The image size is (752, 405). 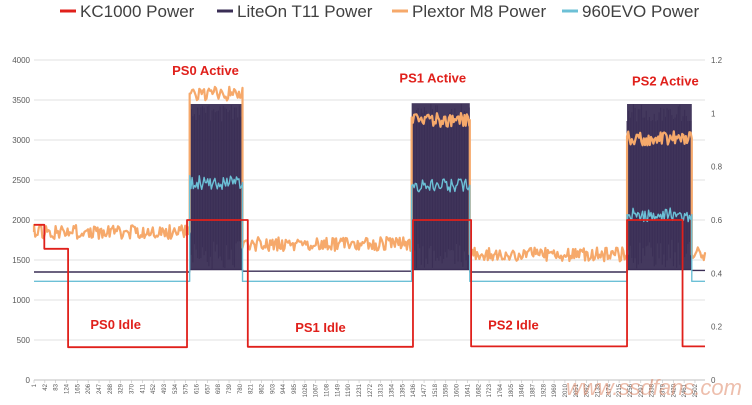 What do you see at coordinates (21, 260) in the screenshot?
I see `y-left-tick: 1500` at bounding box center [21, 260].